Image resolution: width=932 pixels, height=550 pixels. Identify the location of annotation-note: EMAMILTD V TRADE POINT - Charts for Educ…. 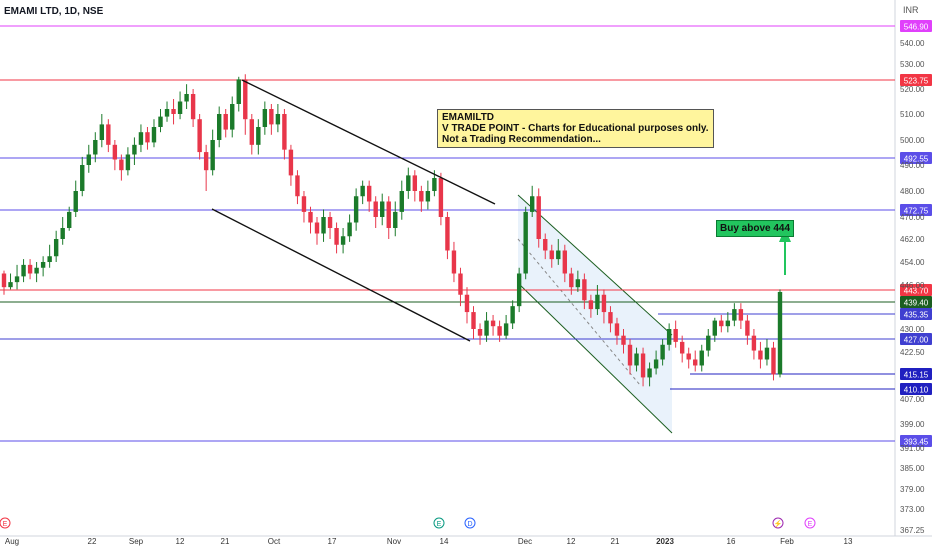
(575, 128).